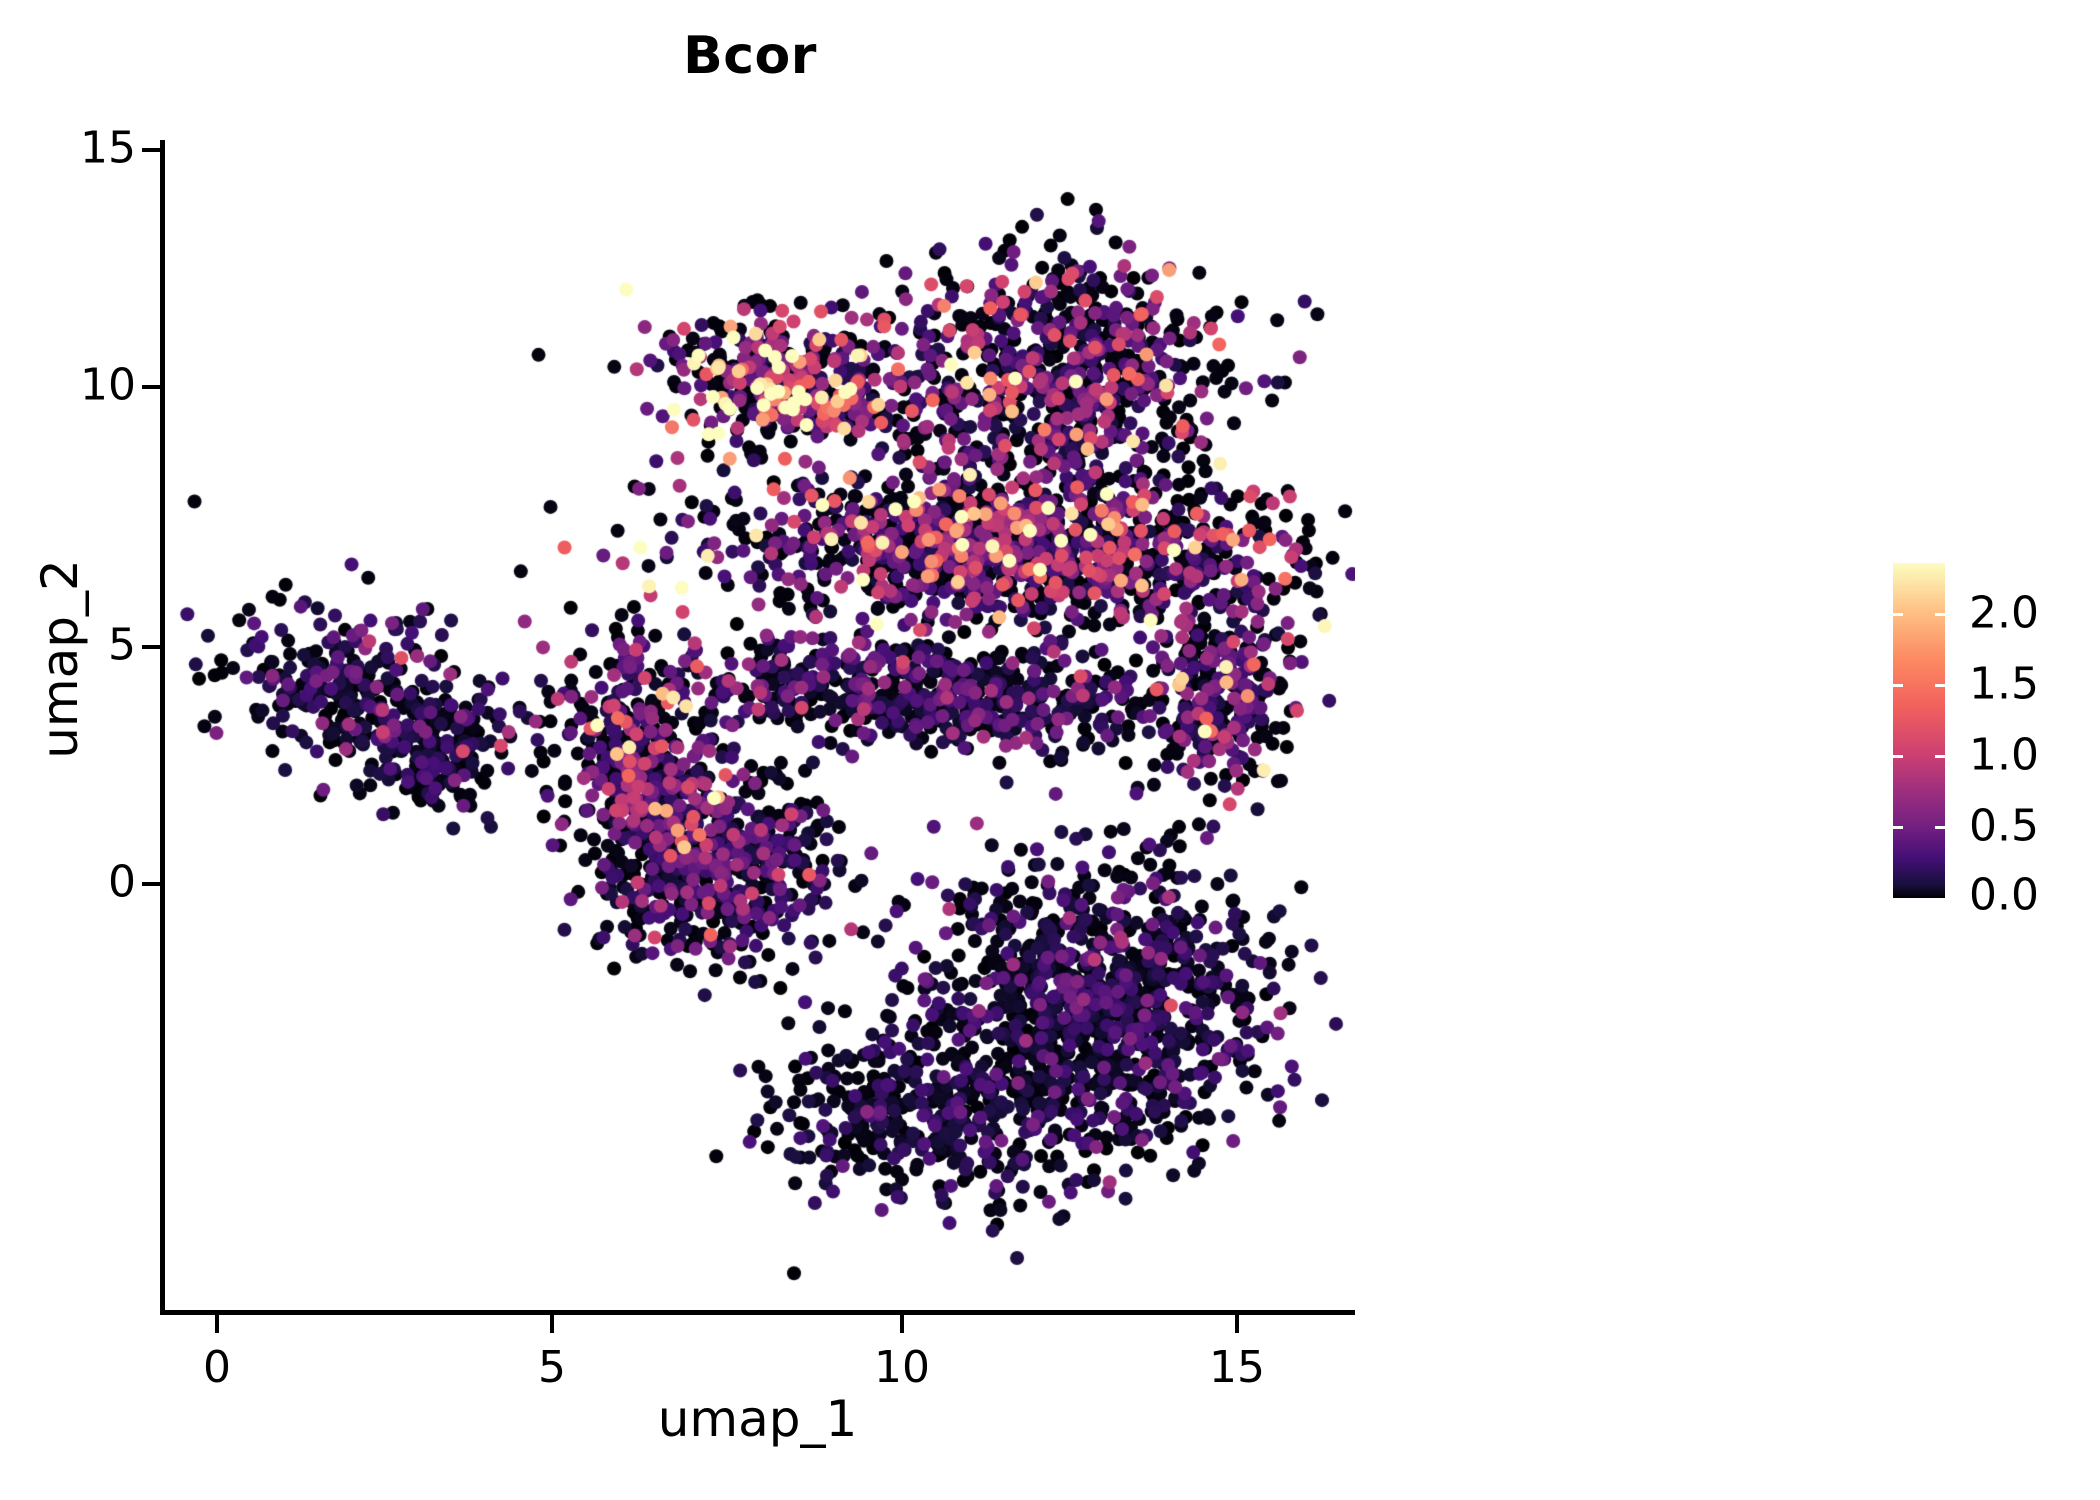  Describe the element at coordinates (108, 148) in the screenshot. I see `y-tick-label: 15` at that location.